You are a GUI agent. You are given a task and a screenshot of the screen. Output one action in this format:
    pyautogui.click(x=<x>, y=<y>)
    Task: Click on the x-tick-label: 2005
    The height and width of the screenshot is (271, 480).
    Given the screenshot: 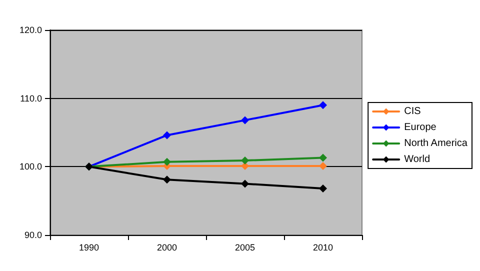 What is the action you would take?
    pyautogui.click(x=245, y=247)
    